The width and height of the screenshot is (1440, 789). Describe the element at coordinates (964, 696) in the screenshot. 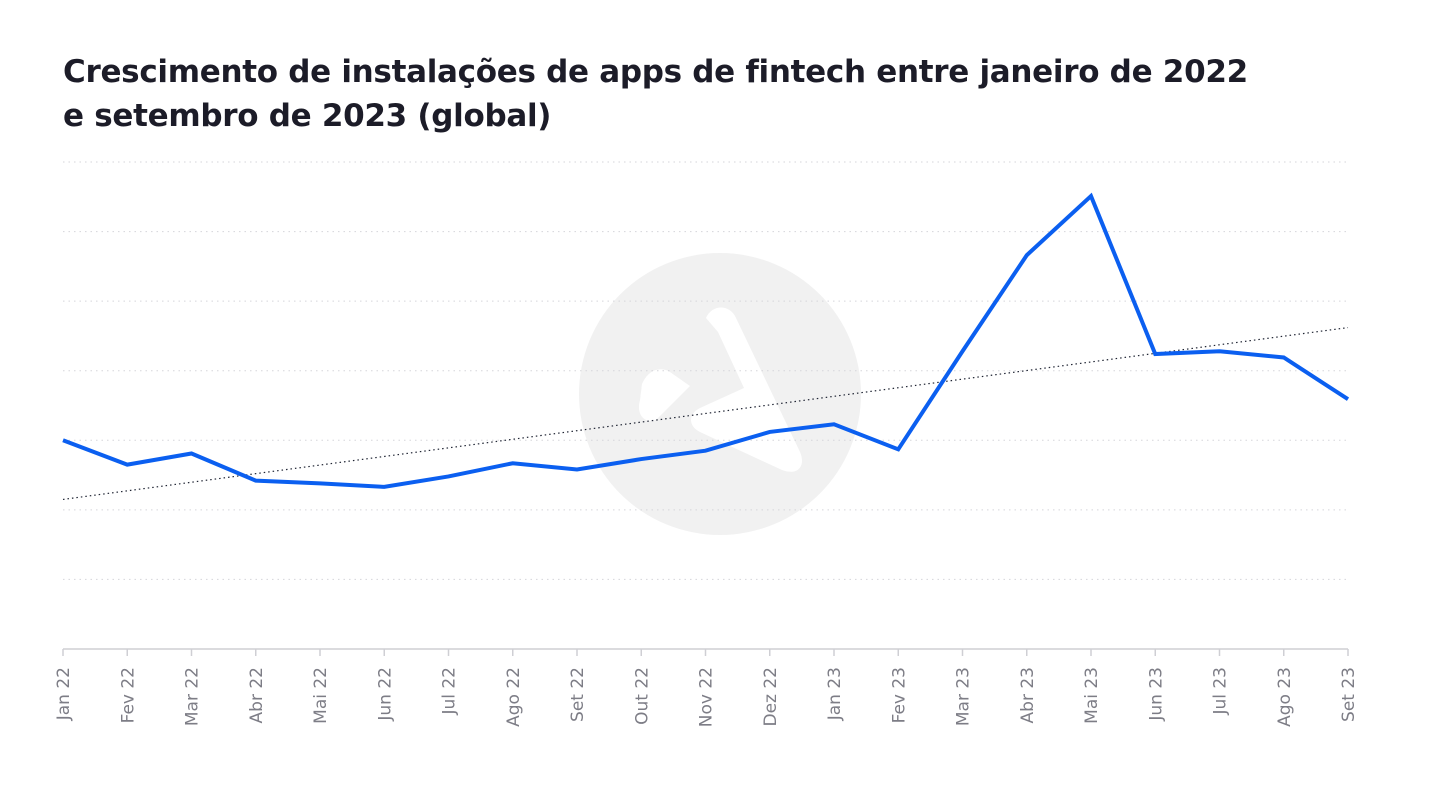

I see `x-tick-label: Mar 23` at that location.